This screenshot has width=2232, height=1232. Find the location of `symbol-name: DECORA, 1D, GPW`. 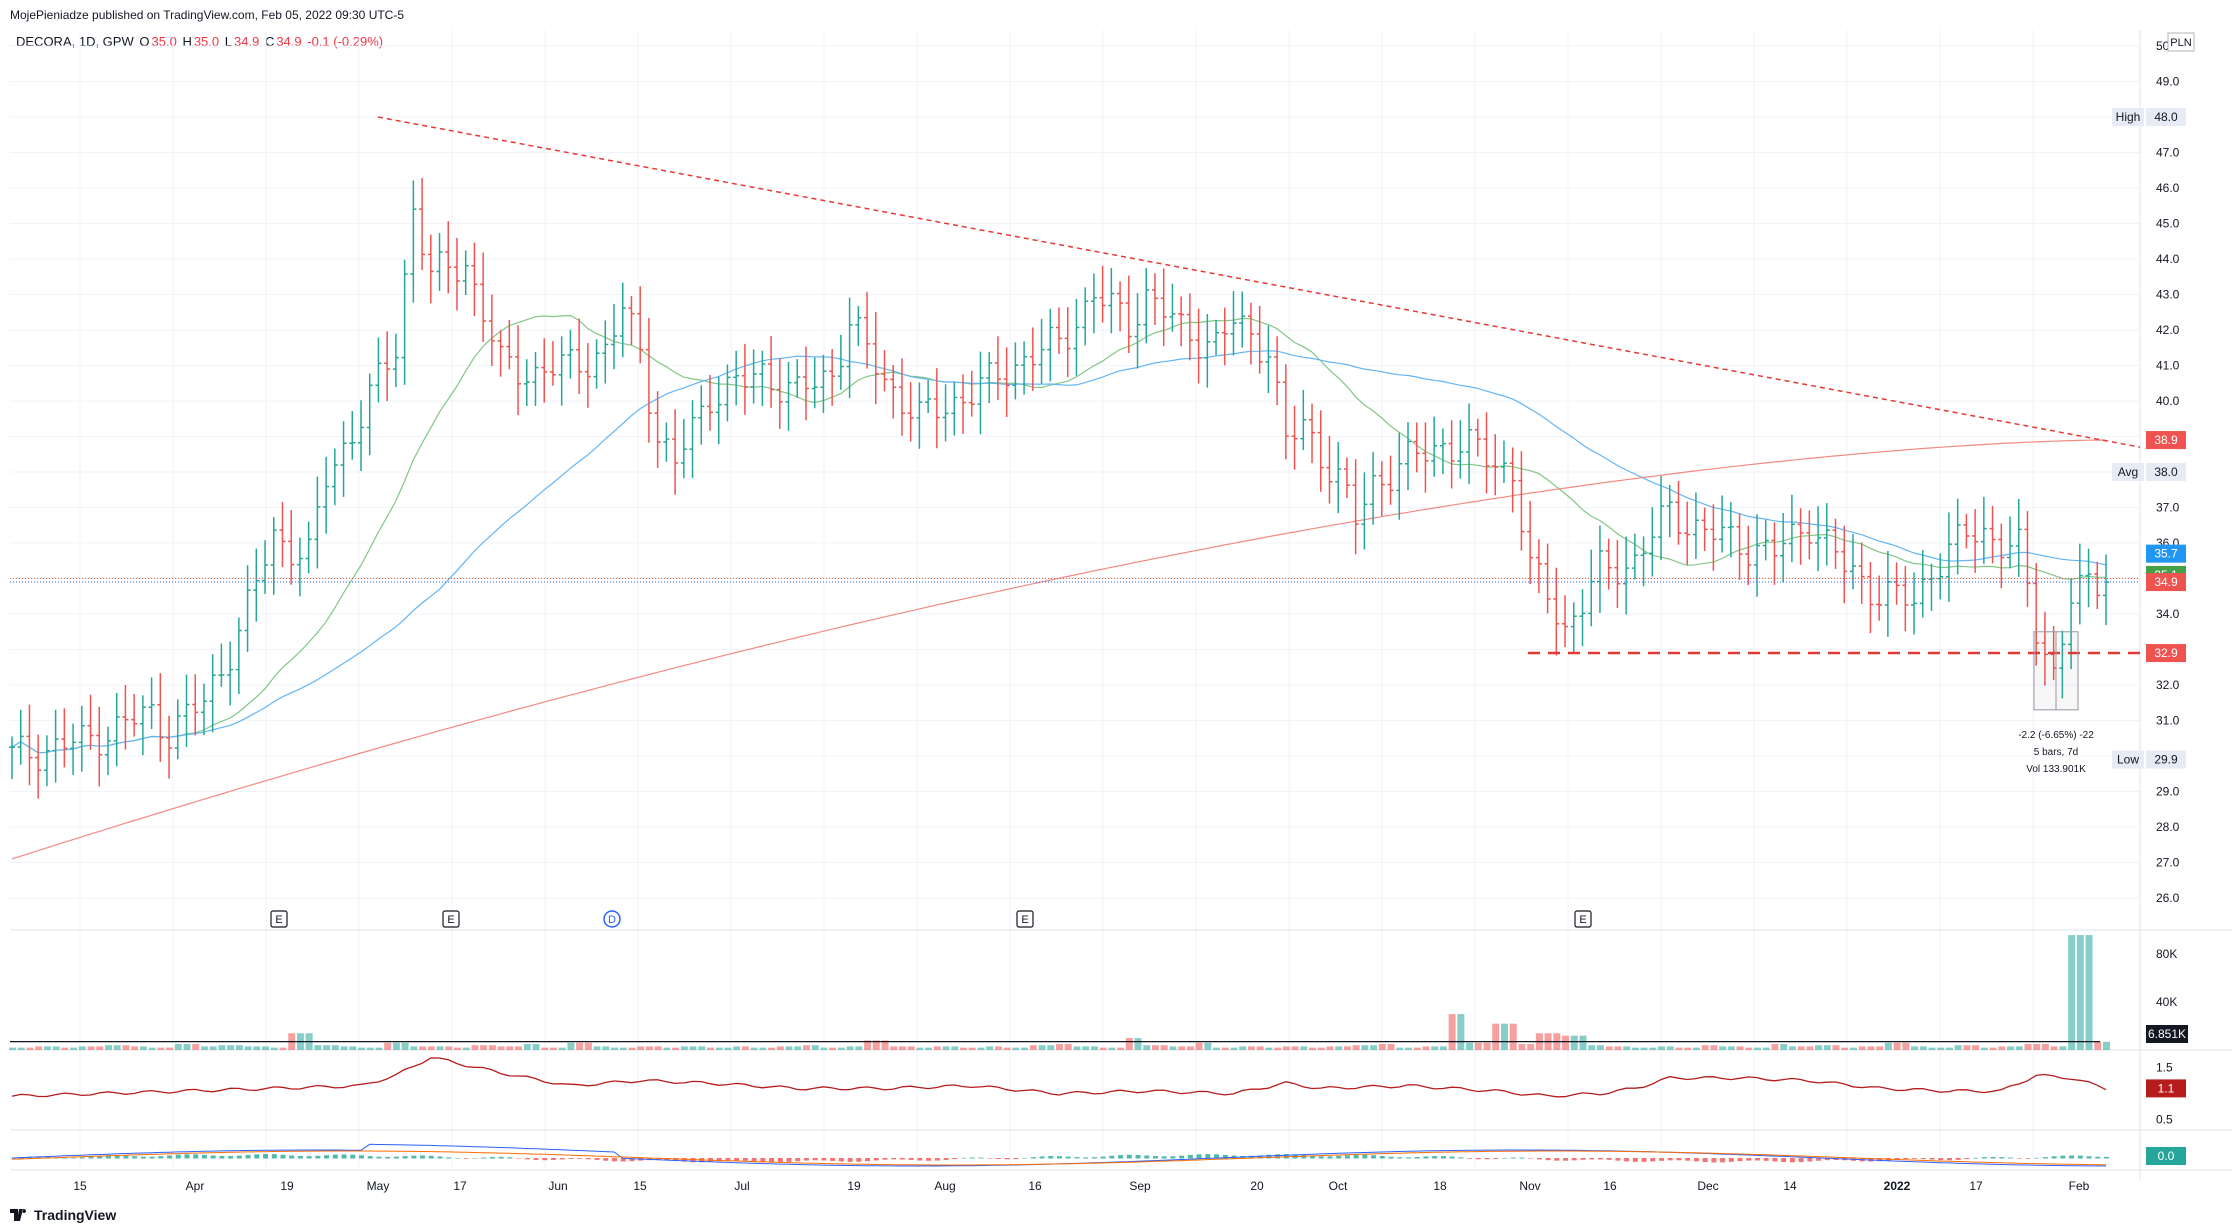

symbol-name: DECORA, 1D, GPW is located at coordinates (75, 41).